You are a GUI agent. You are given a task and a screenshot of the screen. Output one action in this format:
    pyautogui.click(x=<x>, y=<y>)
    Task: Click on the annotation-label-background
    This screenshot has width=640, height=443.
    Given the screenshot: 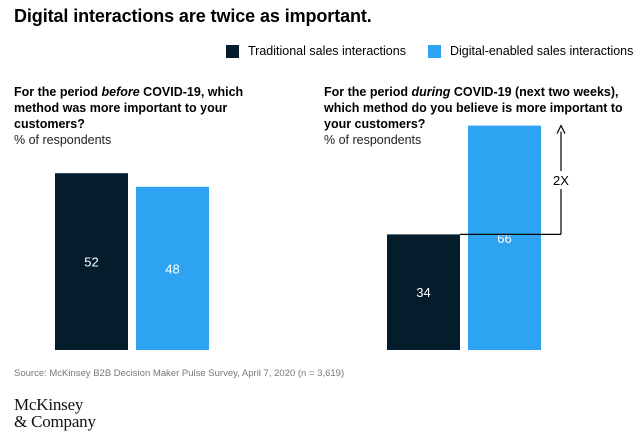 What is the action you would take?
    pyautogui.click(x=561, y=180)
    